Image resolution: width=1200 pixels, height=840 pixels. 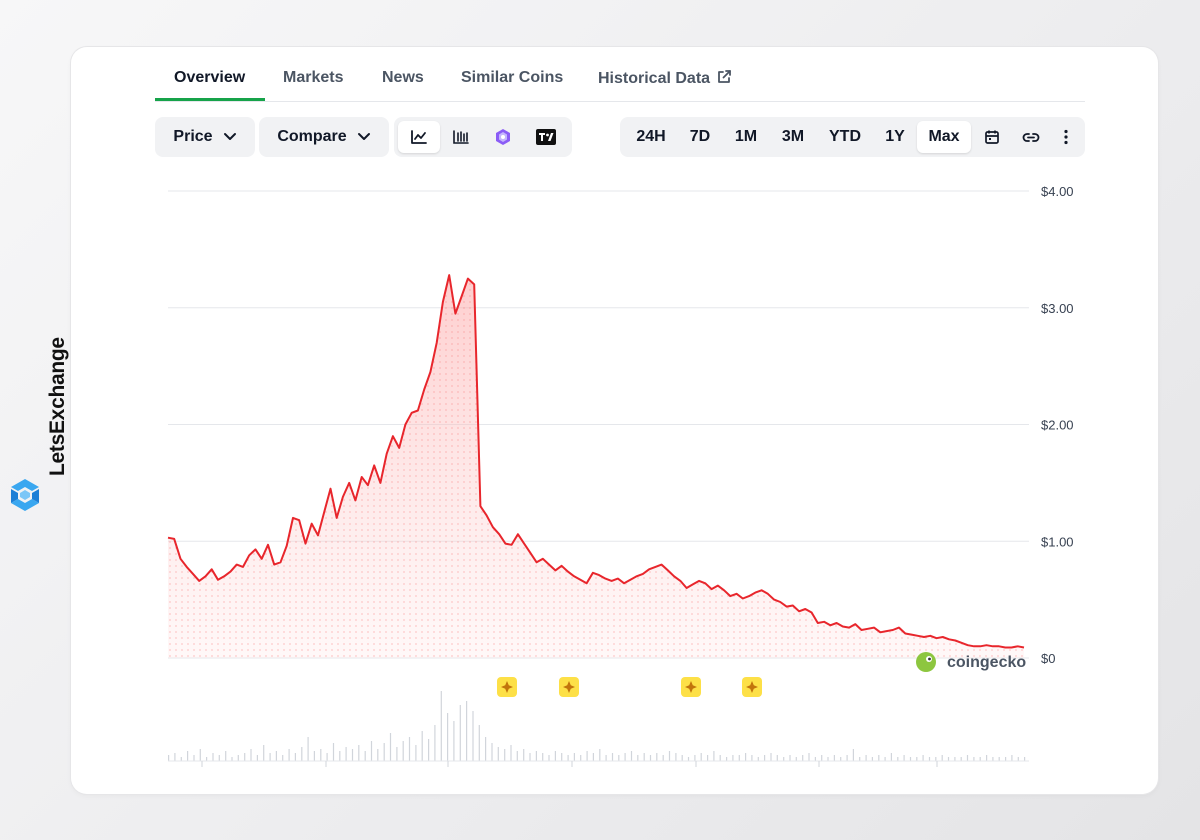 I want to click on range-max-button: Max, so click(x=944, y=137).